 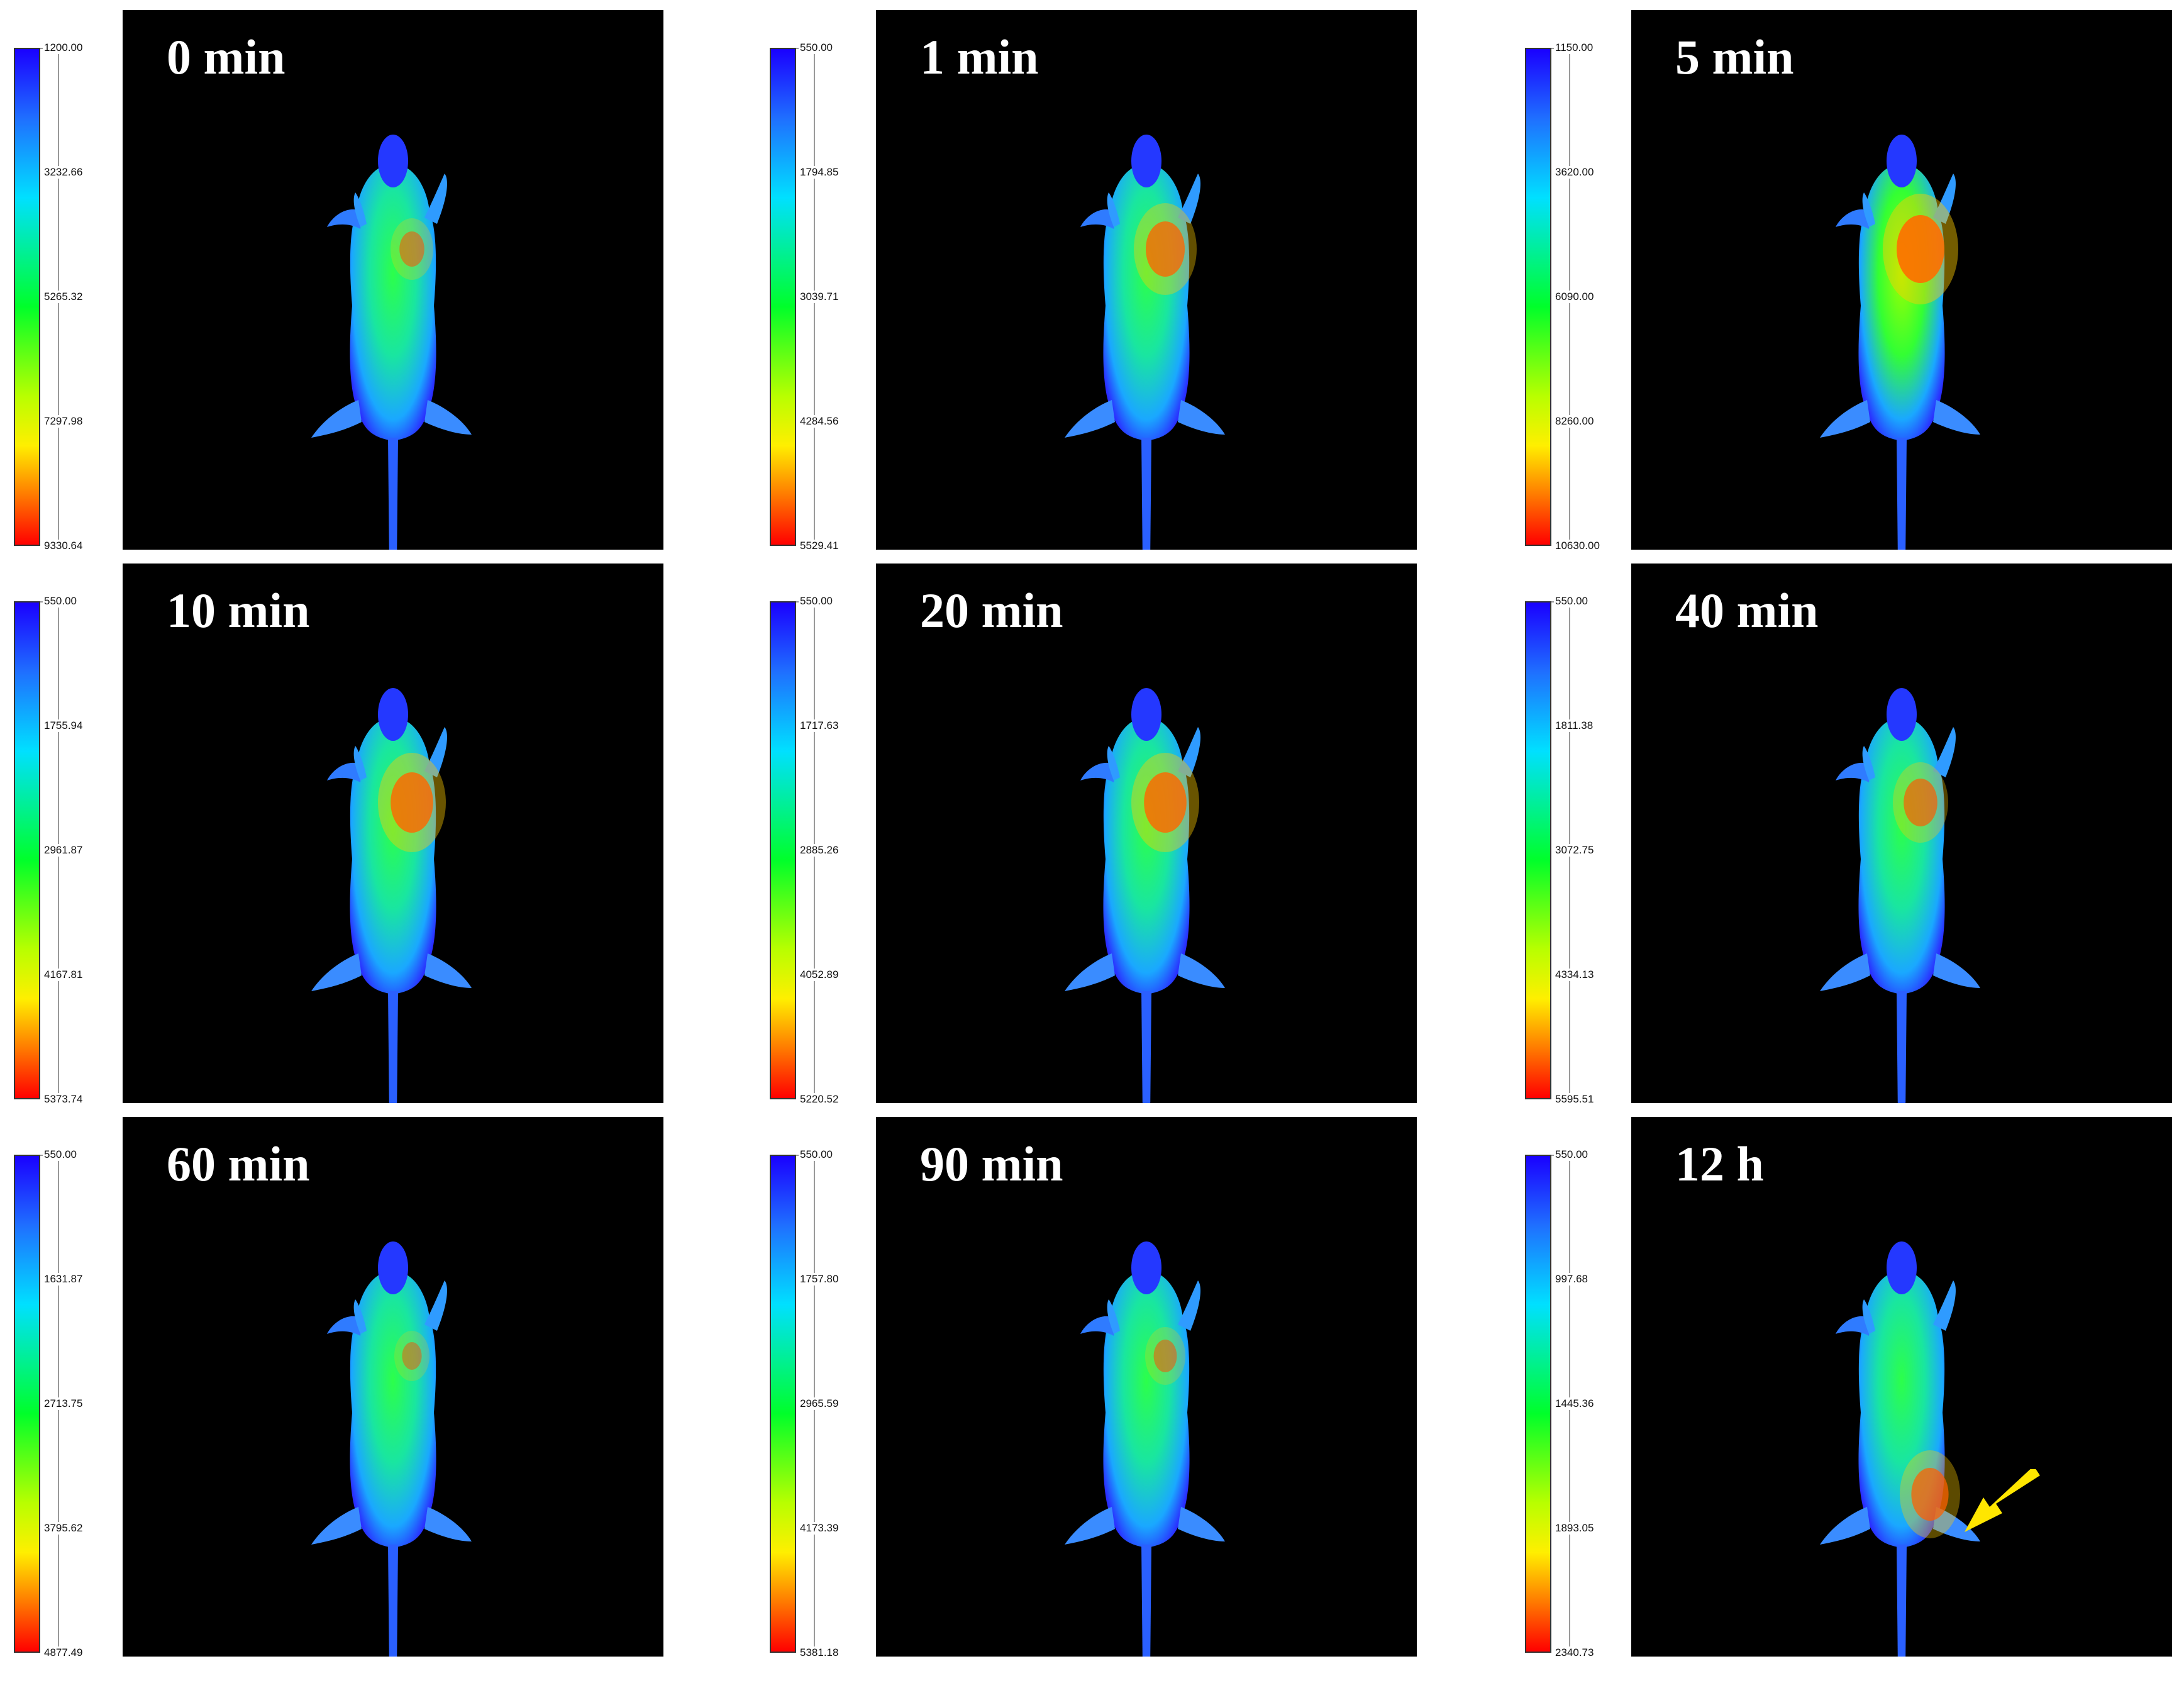 I want to click on scale-tick-label: 2713.75, so click(x=63, y=1403).